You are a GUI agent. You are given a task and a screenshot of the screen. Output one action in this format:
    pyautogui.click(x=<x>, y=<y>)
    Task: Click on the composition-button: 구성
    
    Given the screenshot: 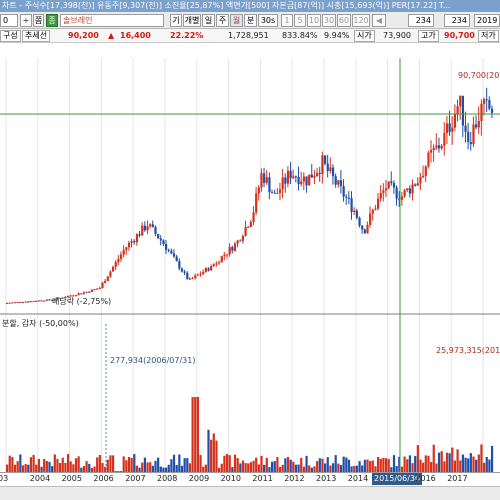 What is the action you would take?
    pyautogui.click(x=10, y=36)
    